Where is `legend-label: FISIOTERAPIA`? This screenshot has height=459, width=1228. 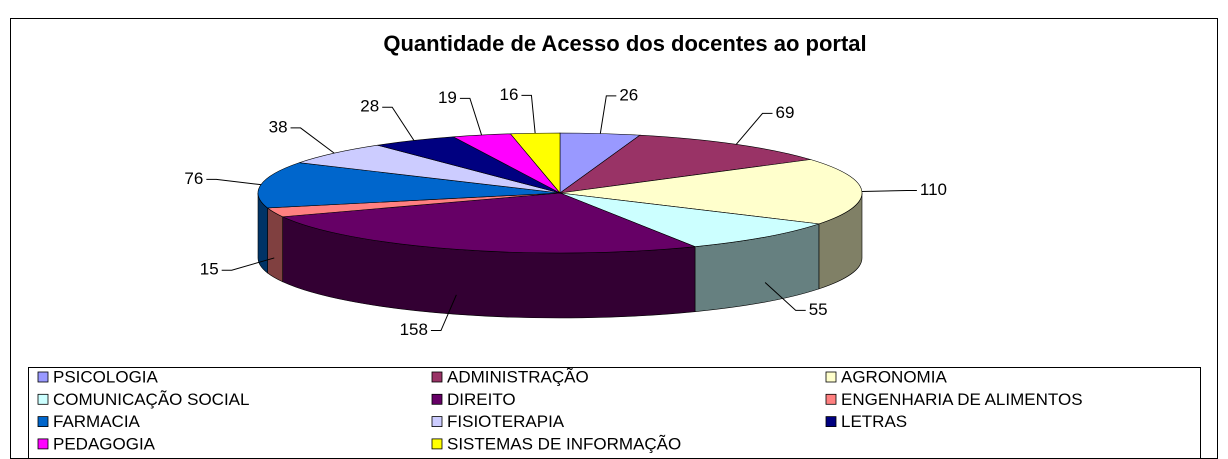
legend-label: FISIOTERAPIA is located at coordinates (506, 421).